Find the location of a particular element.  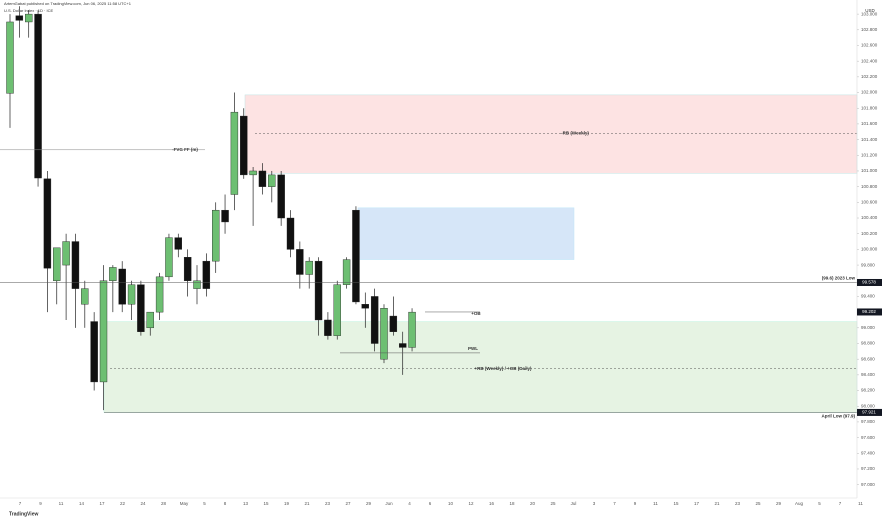

y-tick-label: 100.800 is located at coordinates (869, 186).